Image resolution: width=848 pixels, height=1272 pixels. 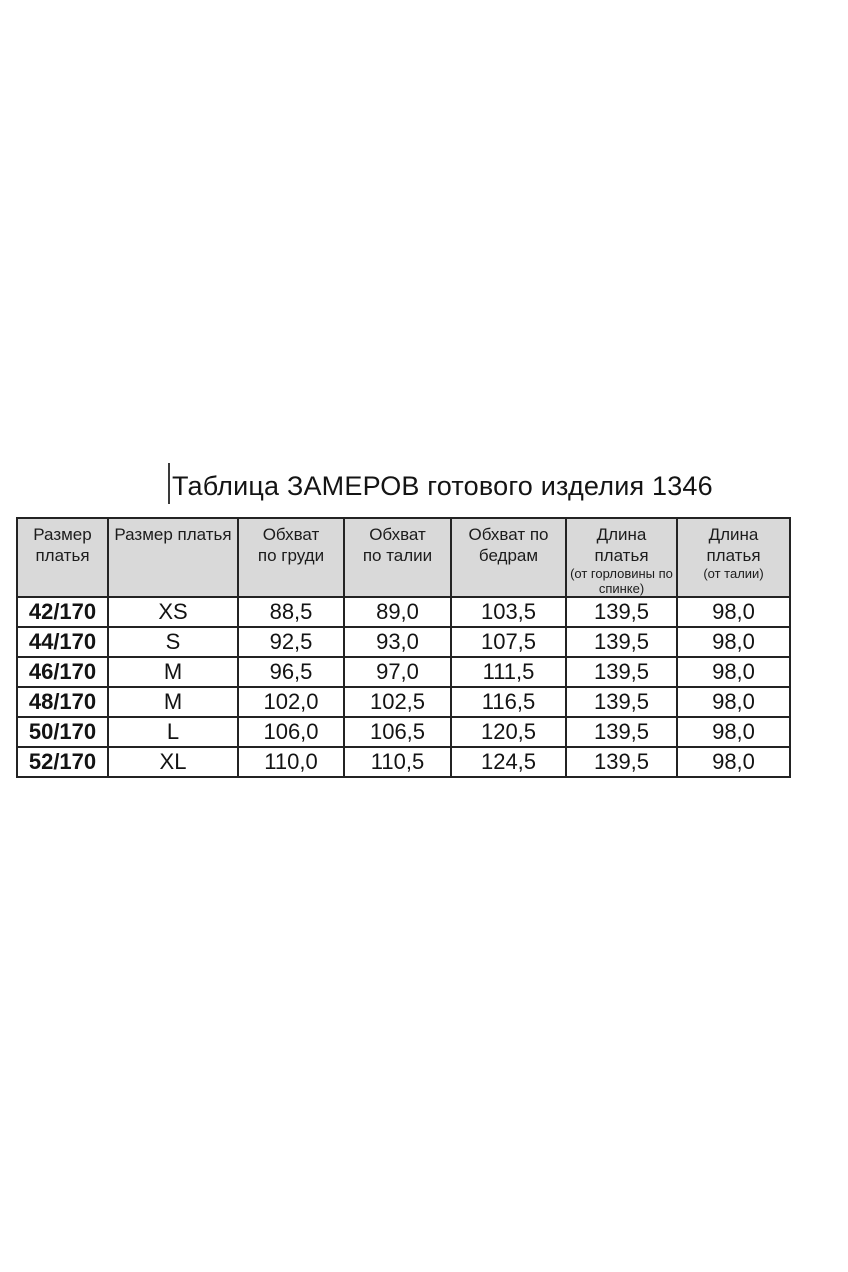 I want to click on col-header-chest: Обхват по груди, so click(x=291, y=557).